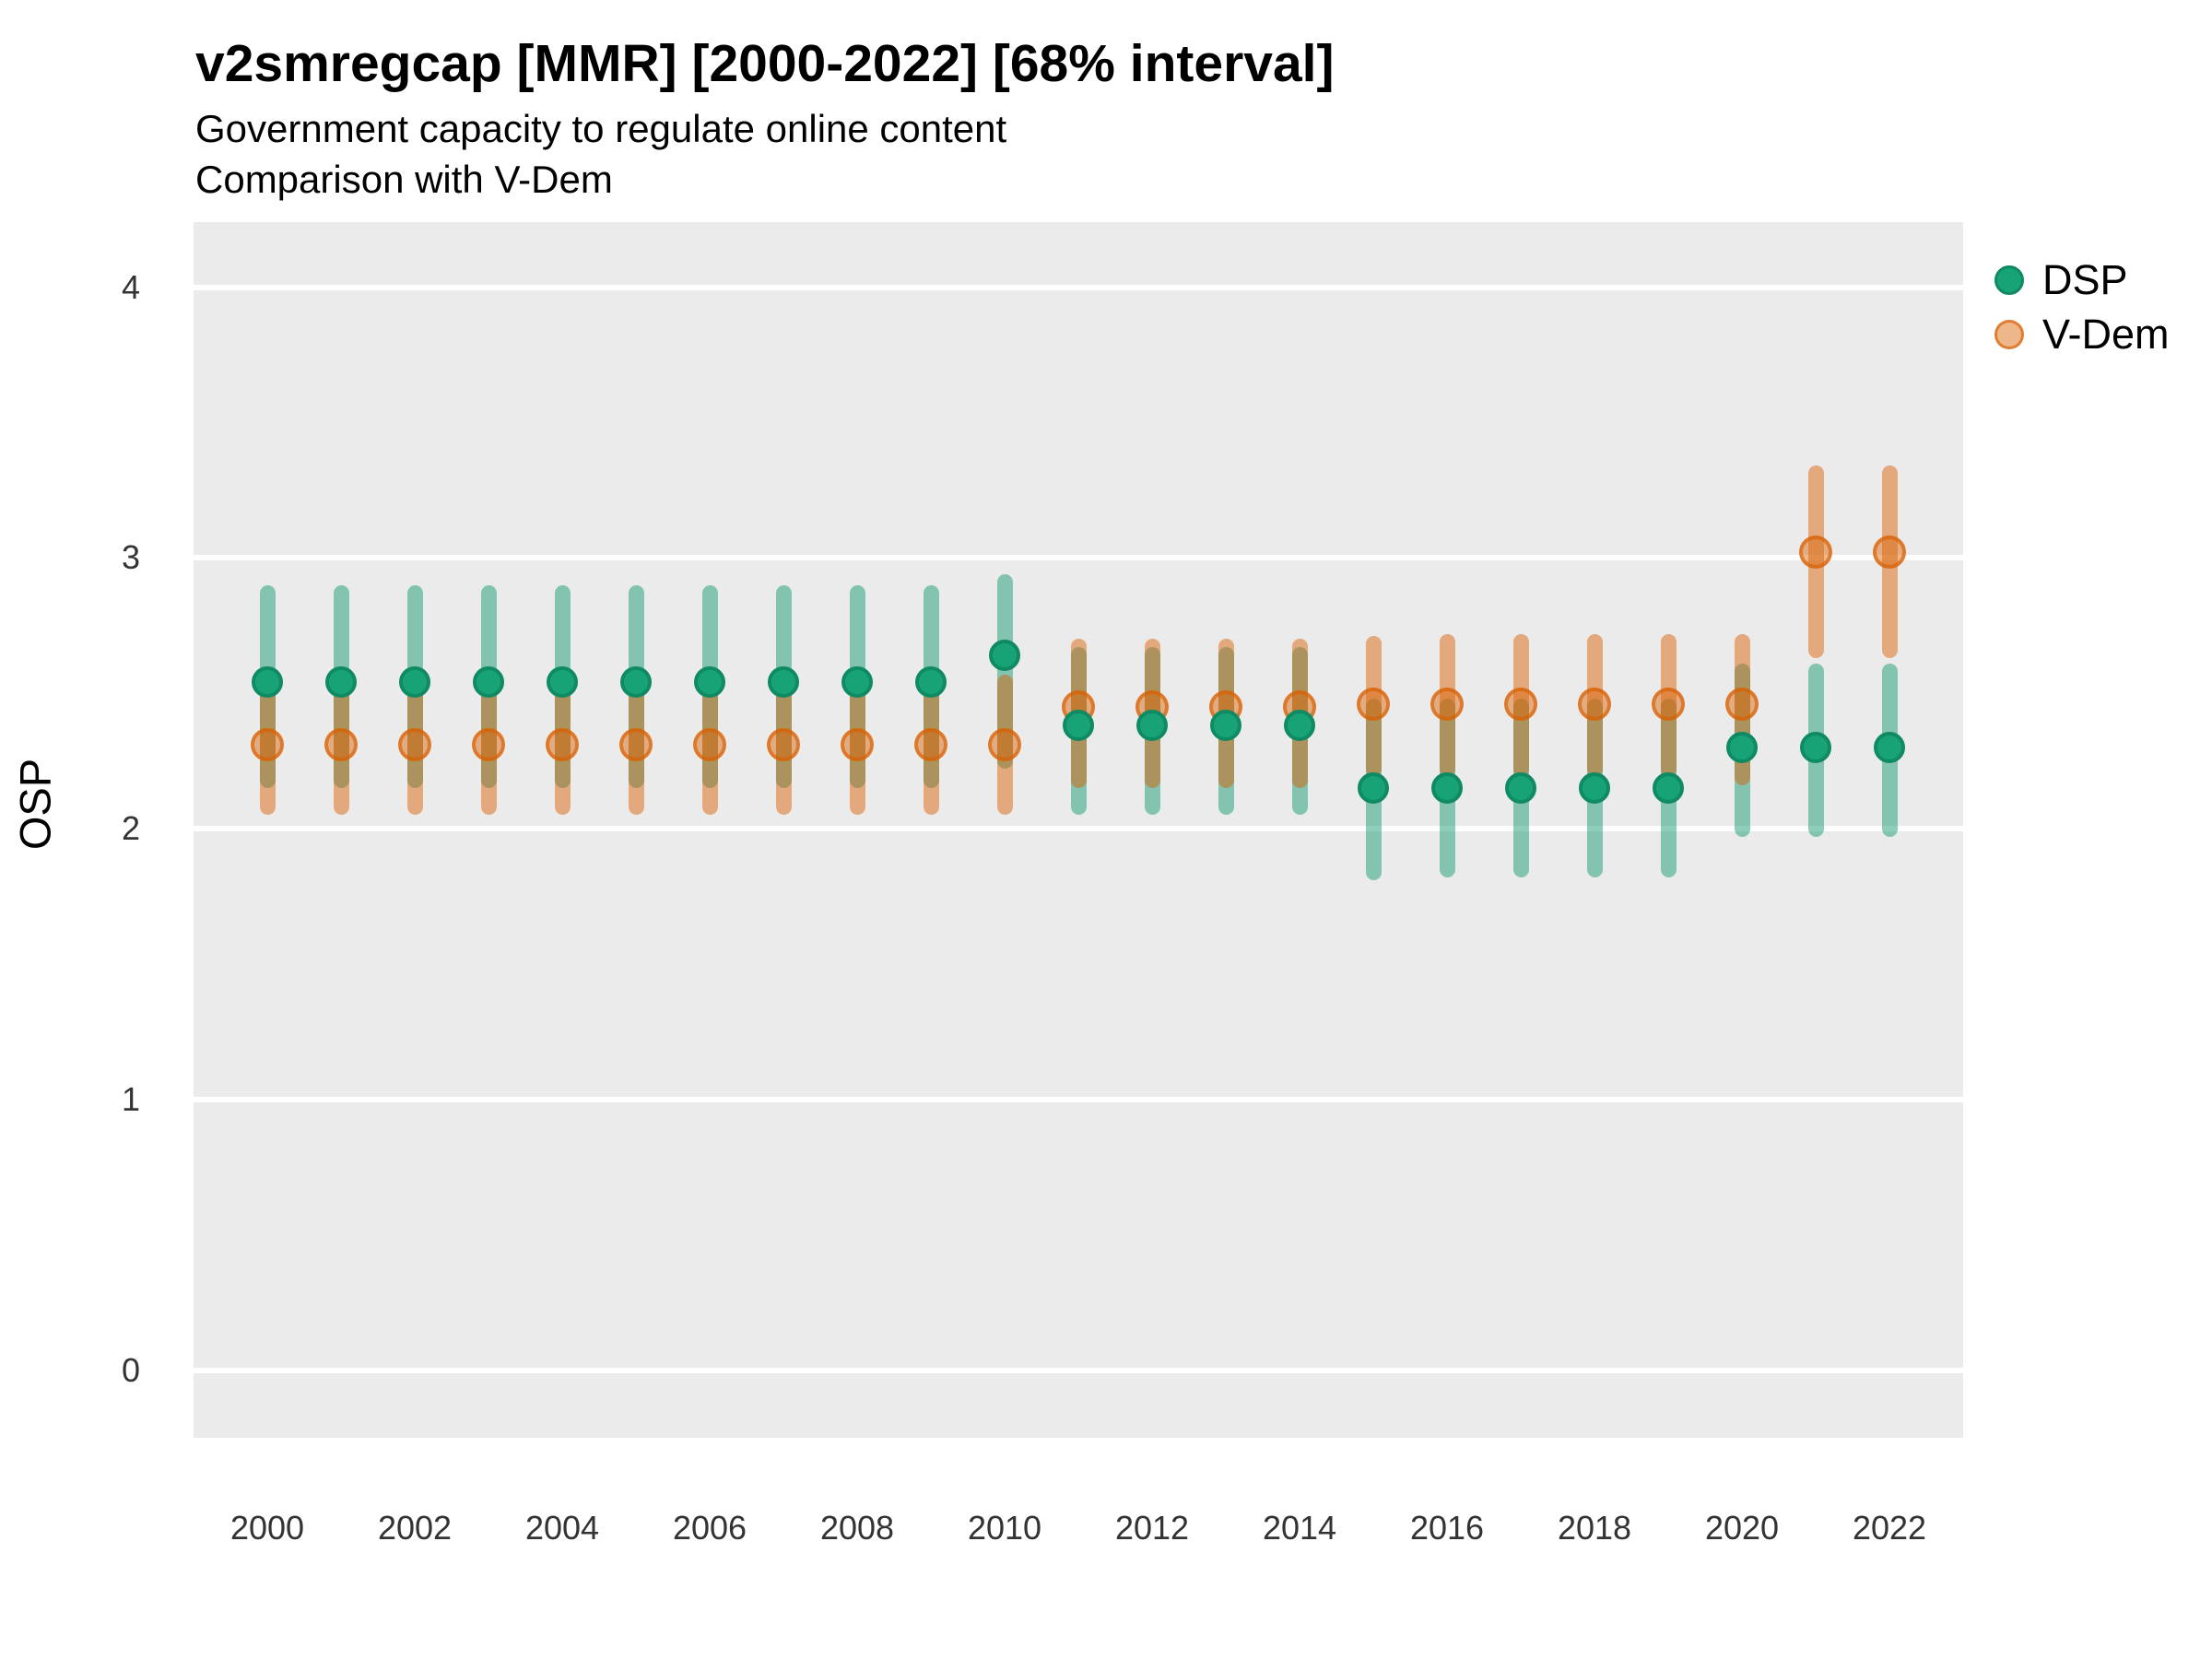 This screenshot has height=1659, width=2212. What do you see at coordinates (130, 286) in the screenshot?
I see `y-tick-label: 4` at bounding box center [130, 286].